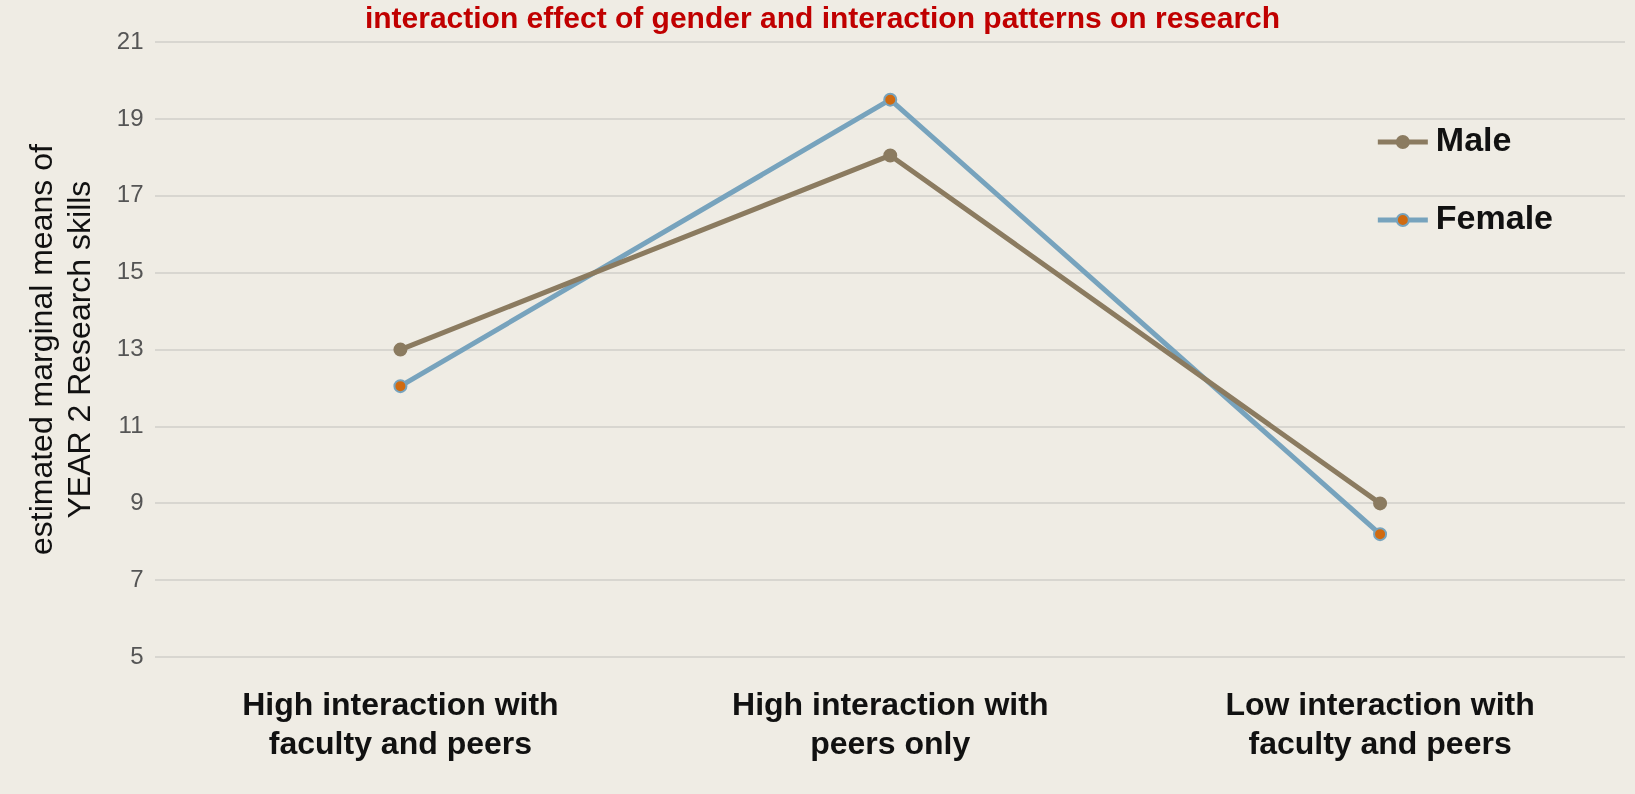 The width and height of the screenshot is (1635, 794). I want to click on x-tick-label: High interaction with peers only, so click(890, 723).